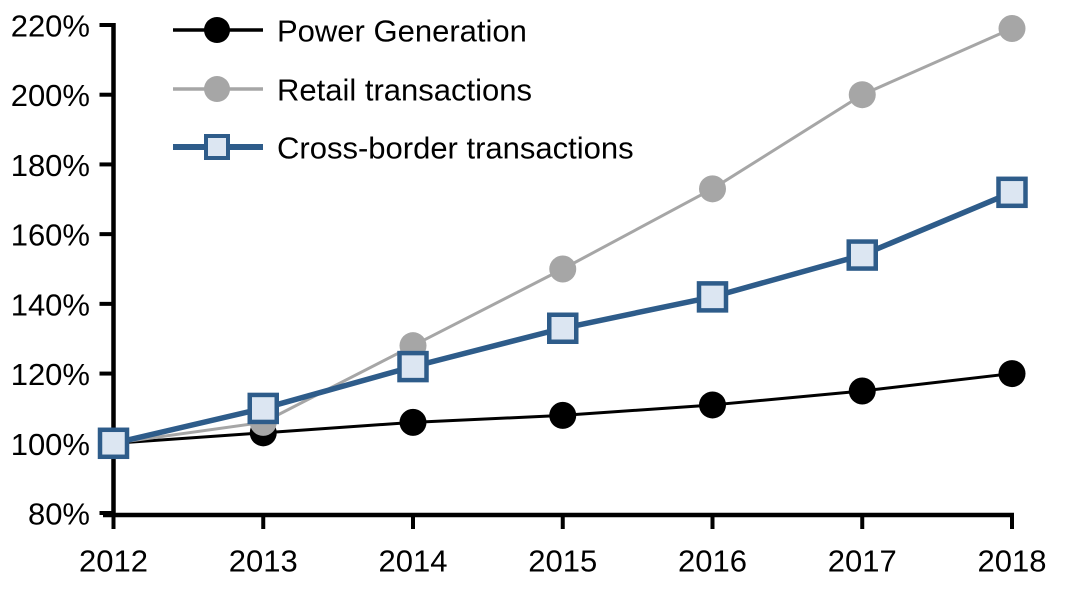 The height and width of the screenshot is (590, 1076). What do you see at coordinates (50, 95) in the screenshot?
I see `y-tick-label: 200%` at bounding box center [50, 95].